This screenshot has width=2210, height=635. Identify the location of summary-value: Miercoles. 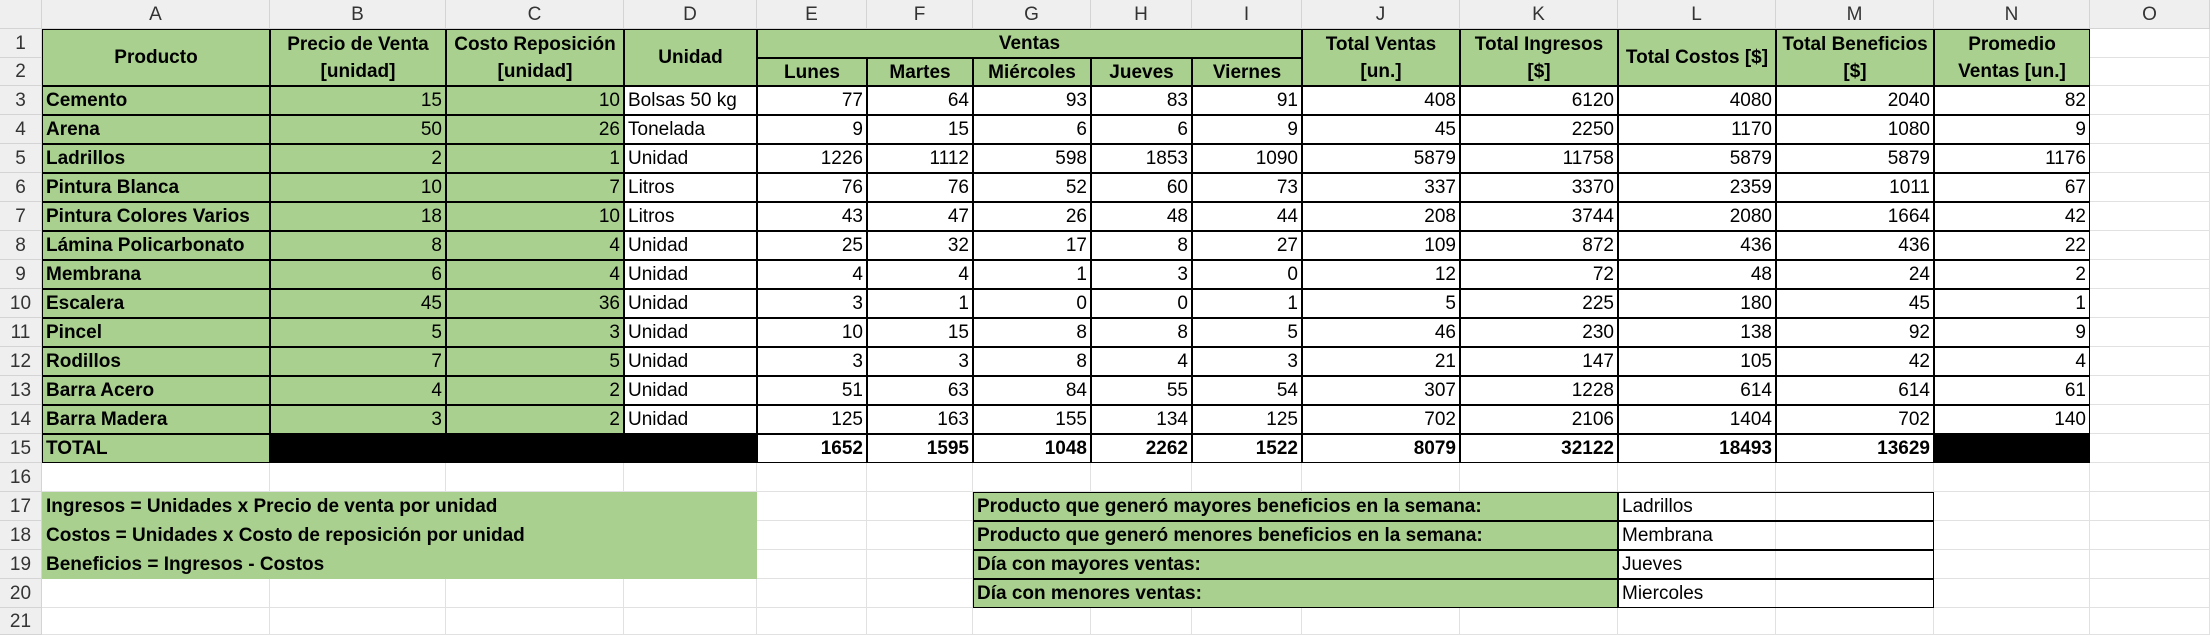
(1776, 593).